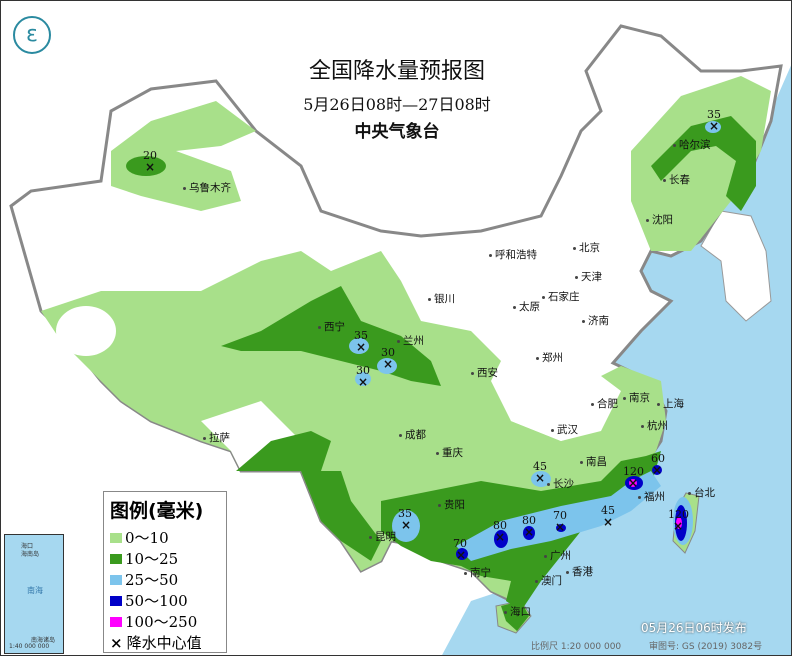  Describe the element at coordinates (694, 628) in the screenshot. I see `publish-time: 05月26日06时发布` at that location.